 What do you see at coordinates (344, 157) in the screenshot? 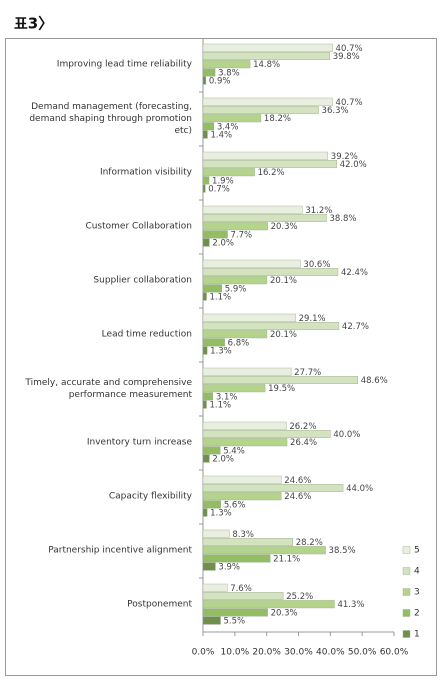
I see `value-label: 39.2%` at bounding box center [344, 157].